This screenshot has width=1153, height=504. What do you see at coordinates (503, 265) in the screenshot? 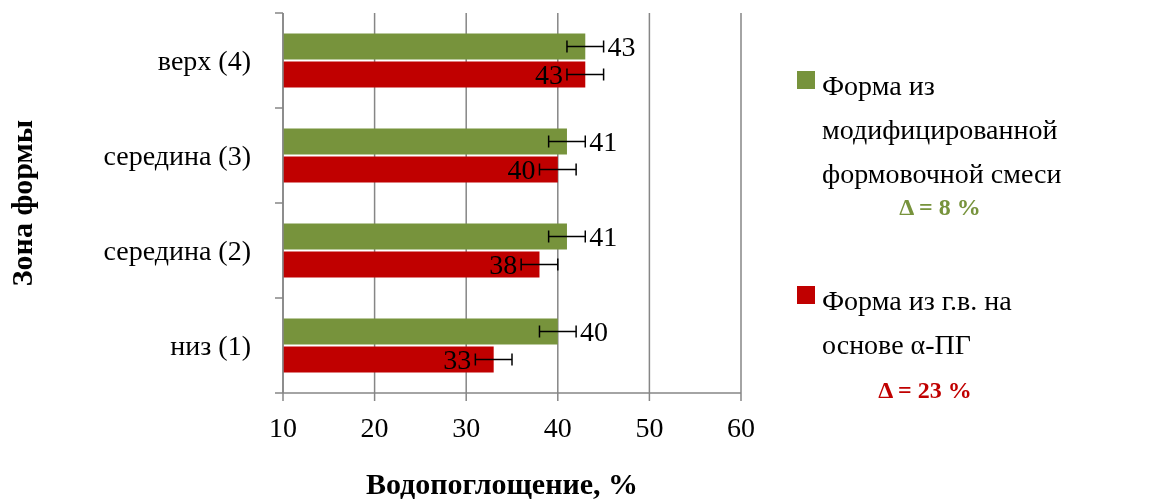
I see `data-label: 38` at bounding box center [503, 265].